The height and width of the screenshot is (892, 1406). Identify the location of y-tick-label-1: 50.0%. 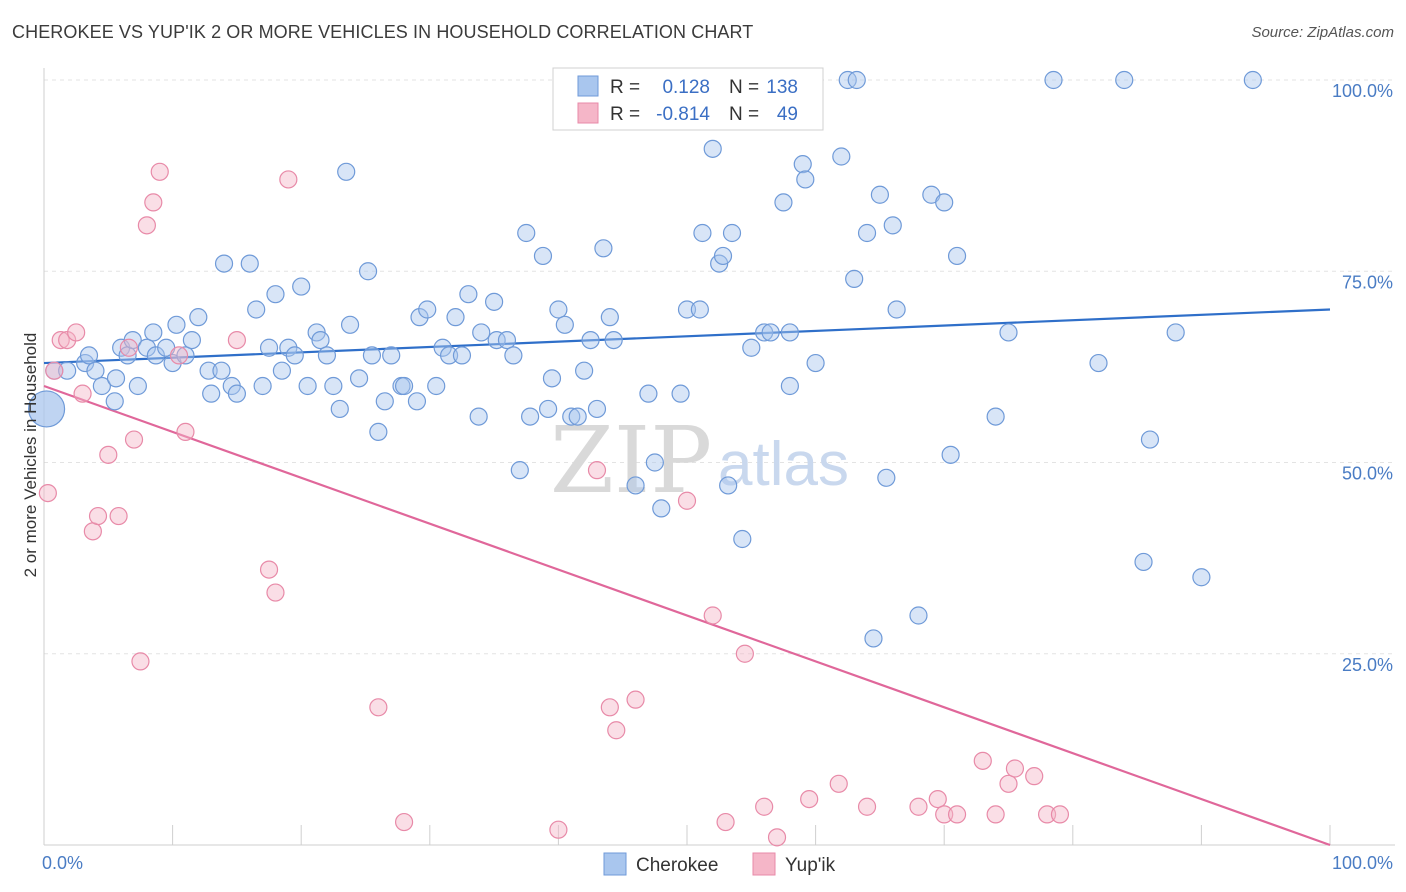
(1367, 474).